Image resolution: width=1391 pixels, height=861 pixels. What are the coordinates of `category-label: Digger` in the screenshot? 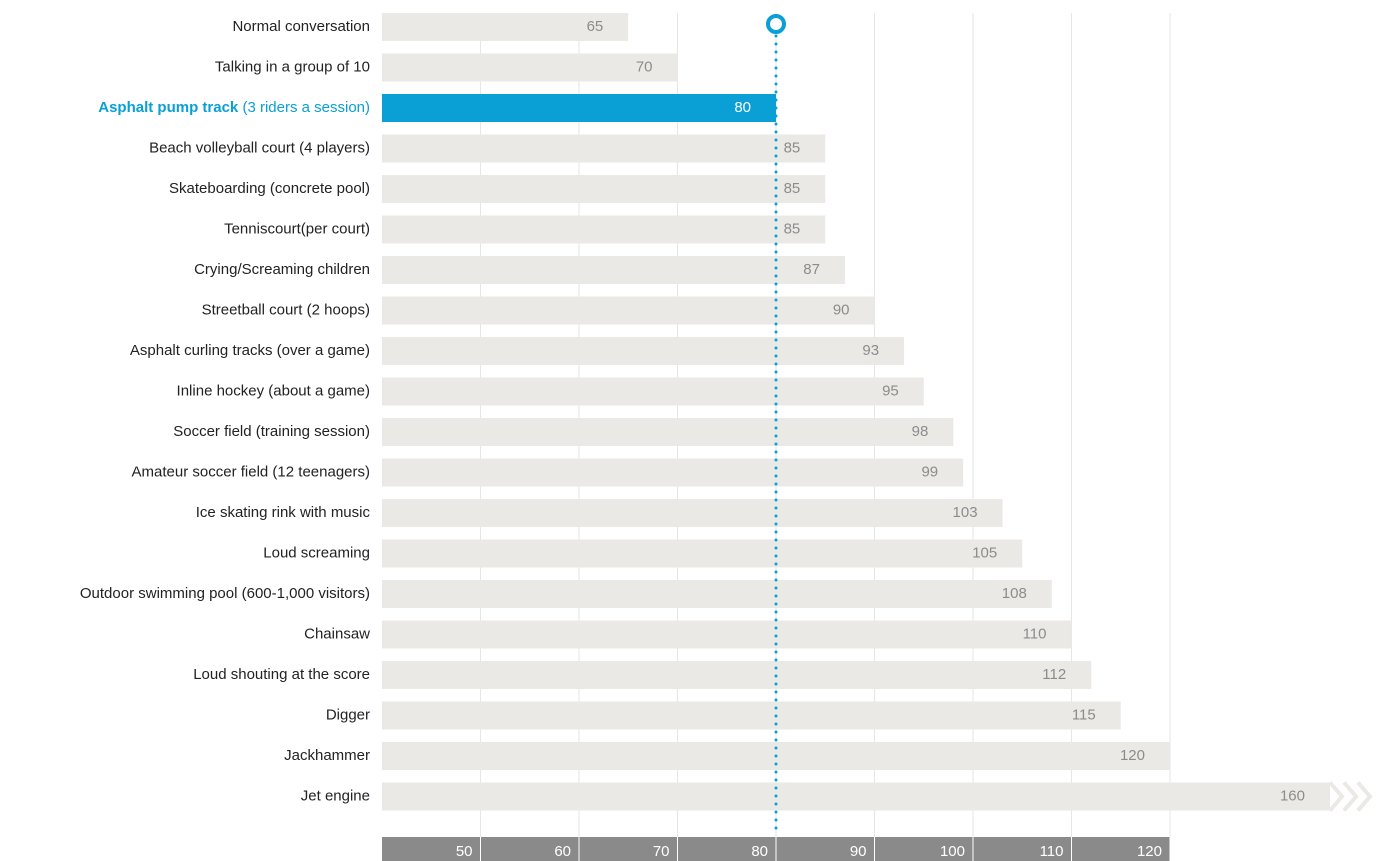 It's located at (348, 714).